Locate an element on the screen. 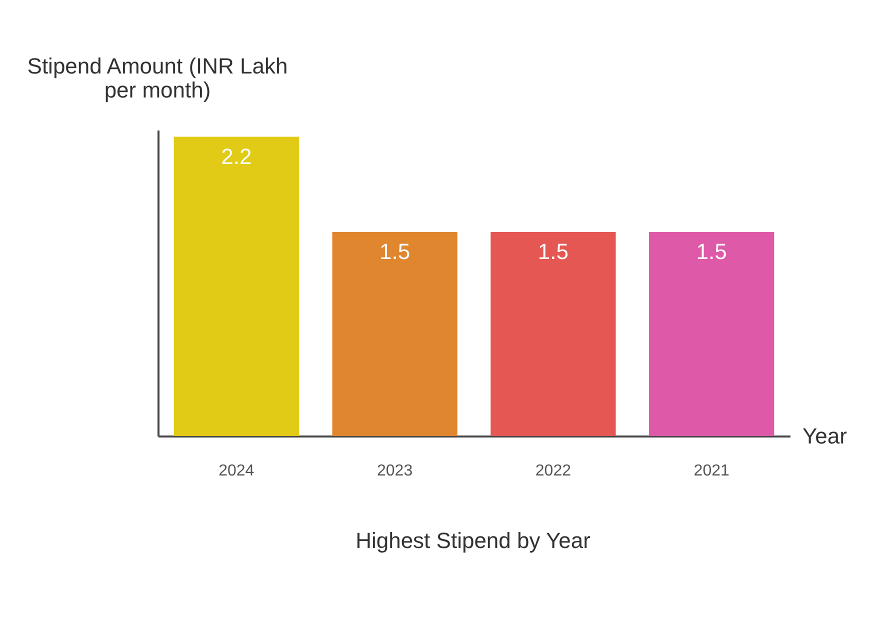  text: Highest Stipend by Year is located at coordinates (473, 540).